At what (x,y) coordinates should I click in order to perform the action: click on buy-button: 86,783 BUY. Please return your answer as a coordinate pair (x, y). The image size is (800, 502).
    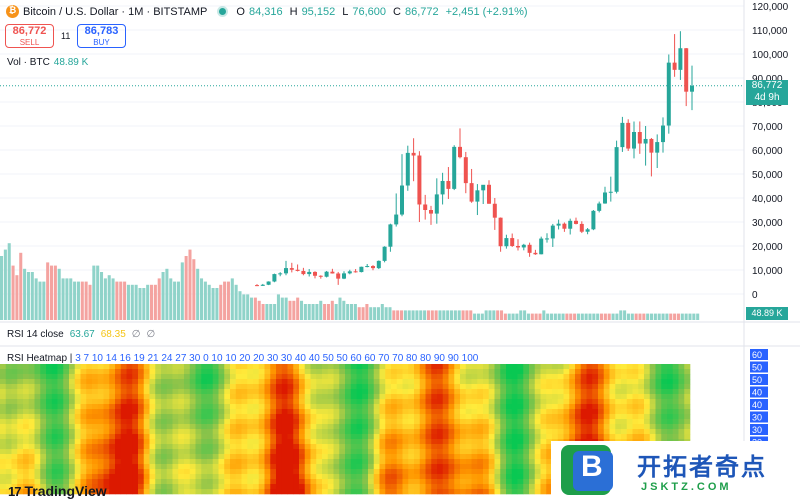
    Looking at the image, I should click on (101, 36).